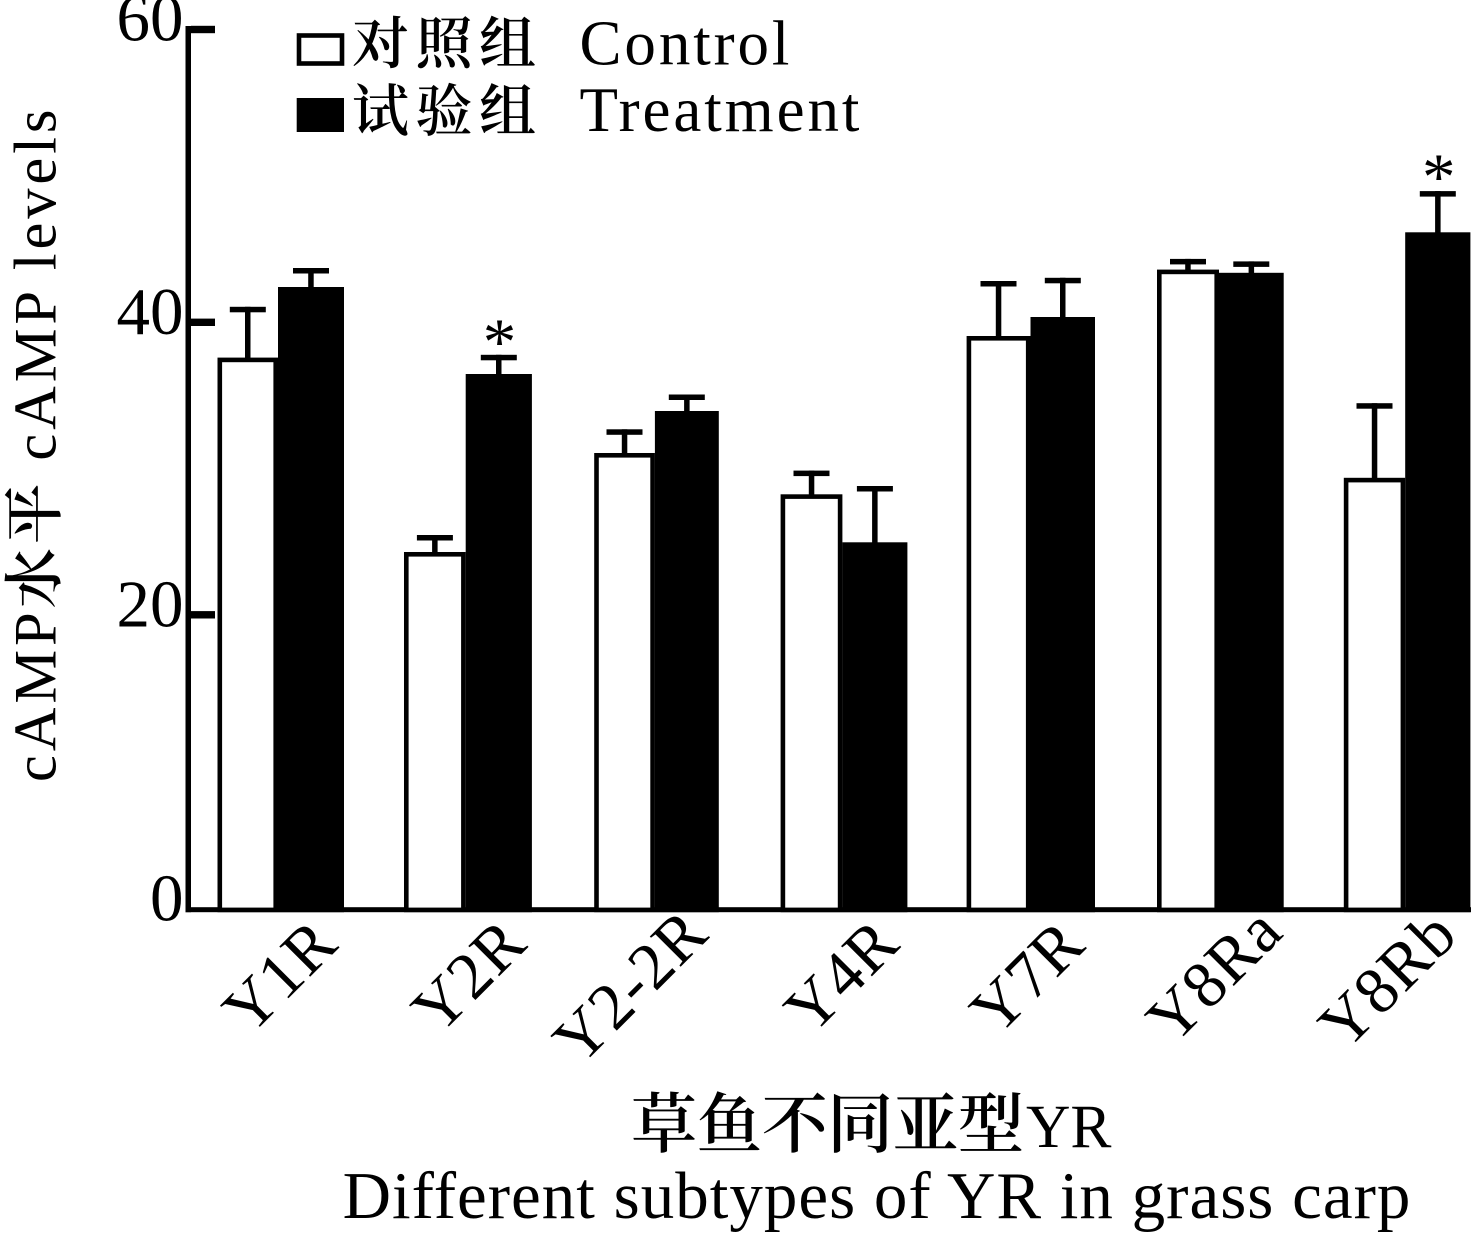 The width and height of the screenshot is (1471, 1233). I want to click on svg-text: 0, so click(167, 899).